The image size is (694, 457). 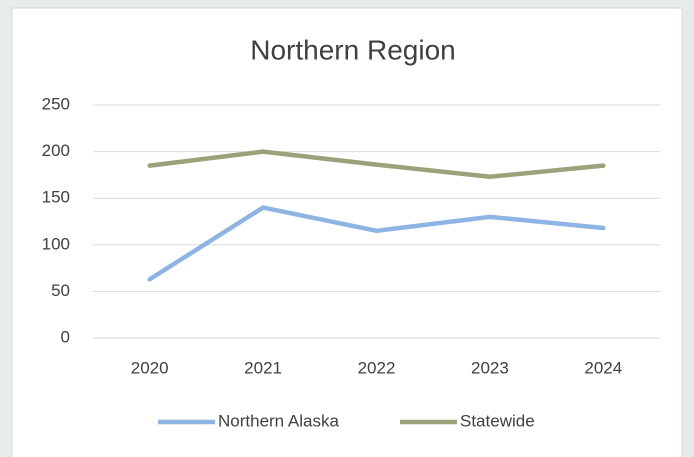 What do you see at coordinates (56, 103) in the screenshot?
I see `y-tick-label: 250` at bounding box center [56, 103].